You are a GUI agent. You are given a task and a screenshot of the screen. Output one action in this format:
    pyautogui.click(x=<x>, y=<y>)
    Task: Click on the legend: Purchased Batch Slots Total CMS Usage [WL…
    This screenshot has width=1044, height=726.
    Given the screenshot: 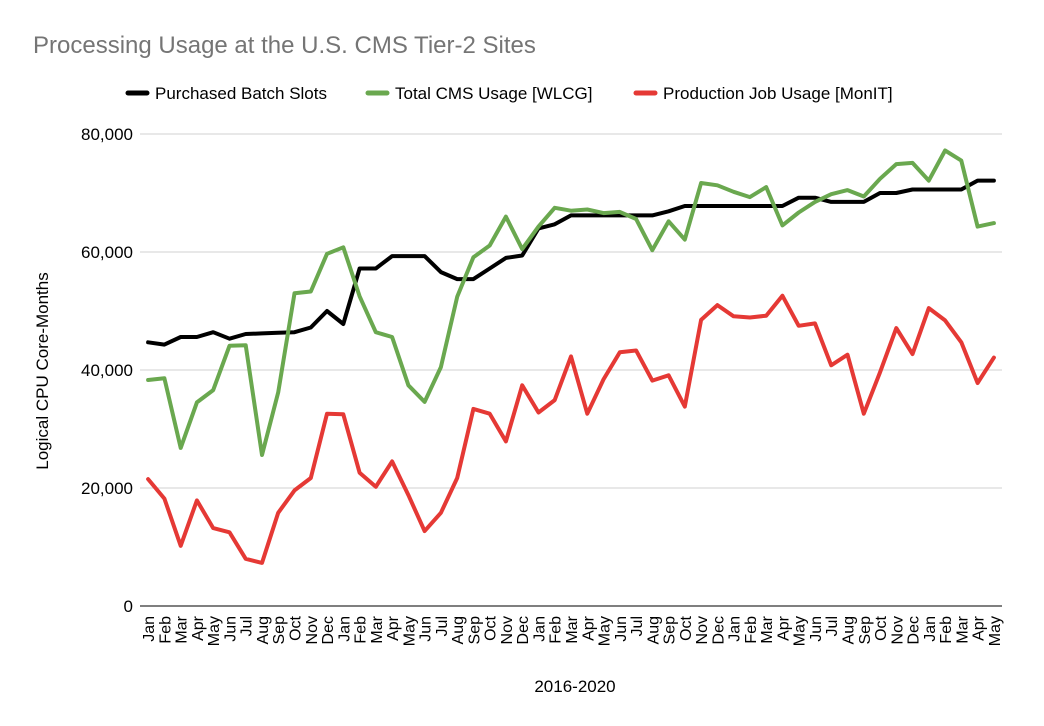 What is the action you would take?
    pyautogui.click(x=509, y=93)
    